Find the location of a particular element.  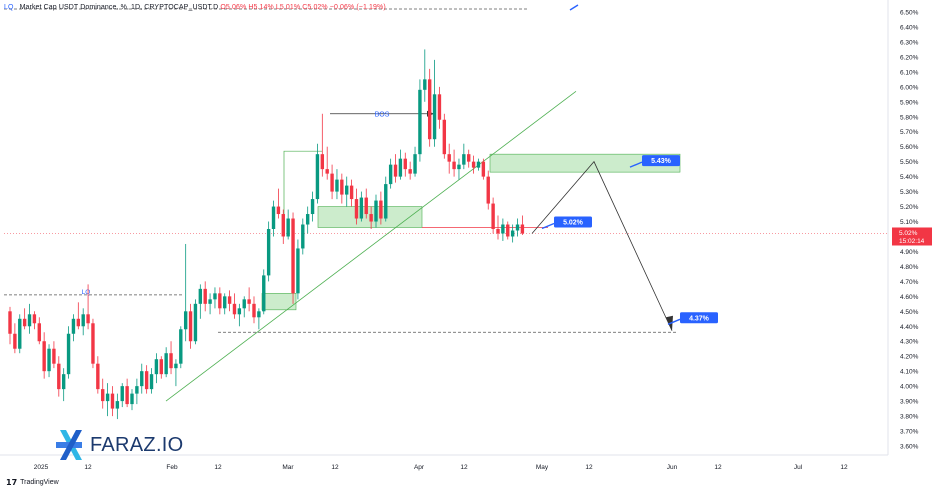

callout-543-box is located at coordinates (661, 161).